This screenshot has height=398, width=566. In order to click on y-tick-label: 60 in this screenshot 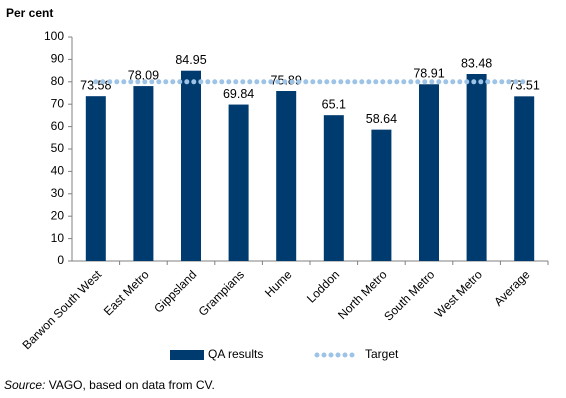, I will do `click(58, 126)`.